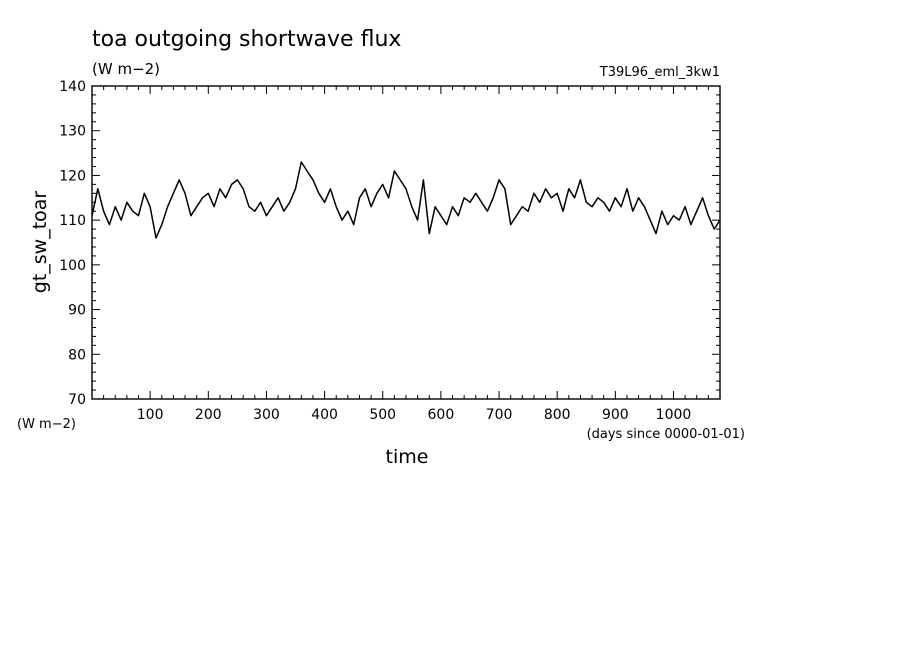  Describe the element at coordinates (674, 415) in the screenshot. I see `x-tick-label: 1000` at that location.